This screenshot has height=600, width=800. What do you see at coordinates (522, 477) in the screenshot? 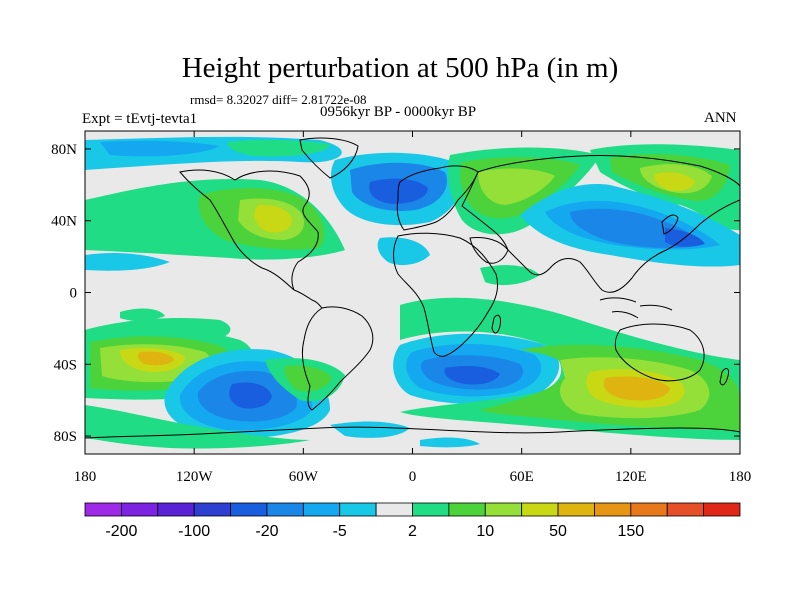
I see `x-tick-label: 60E` at bounding box center [522, 477].